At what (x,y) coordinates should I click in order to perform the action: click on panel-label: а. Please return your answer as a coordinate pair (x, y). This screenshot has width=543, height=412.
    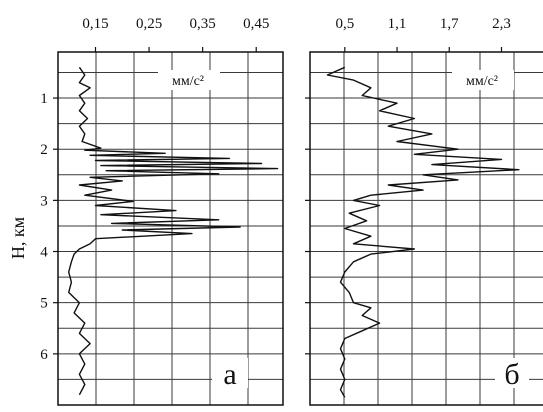
    Looking at the image, I should click on (229, 374).